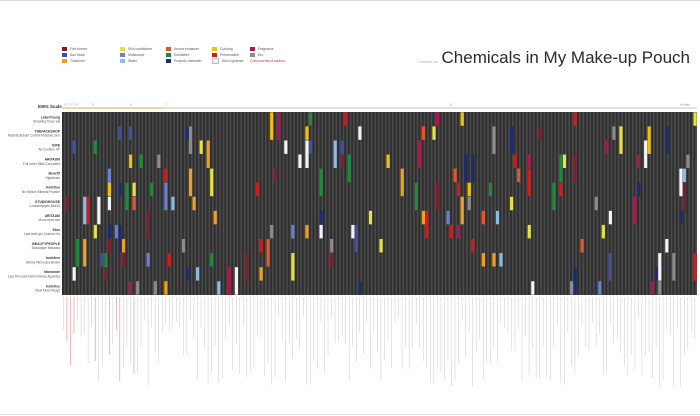 The width and height of the screenshot is (700, 416). Describe the element at coordinates (131, 105) in the screenshot. I see `ews-tick-label: 6` at that location.